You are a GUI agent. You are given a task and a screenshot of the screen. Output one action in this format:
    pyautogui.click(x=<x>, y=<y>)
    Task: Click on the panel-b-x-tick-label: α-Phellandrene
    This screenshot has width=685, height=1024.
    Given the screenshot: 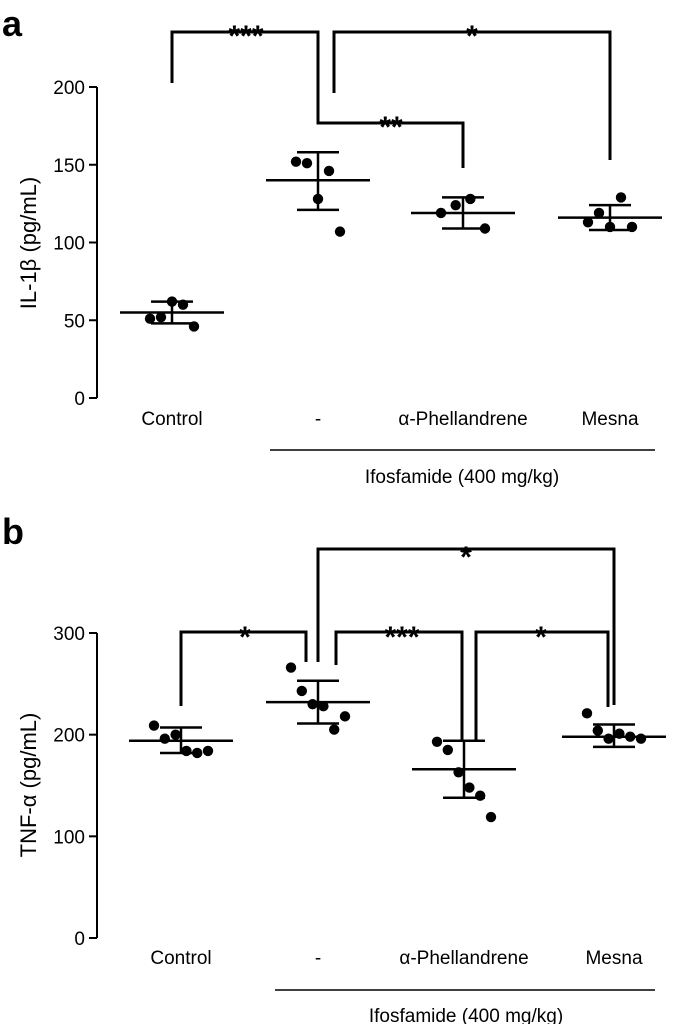 What is the action you would take?
    pyautogui.click(x=463, y=958)
    